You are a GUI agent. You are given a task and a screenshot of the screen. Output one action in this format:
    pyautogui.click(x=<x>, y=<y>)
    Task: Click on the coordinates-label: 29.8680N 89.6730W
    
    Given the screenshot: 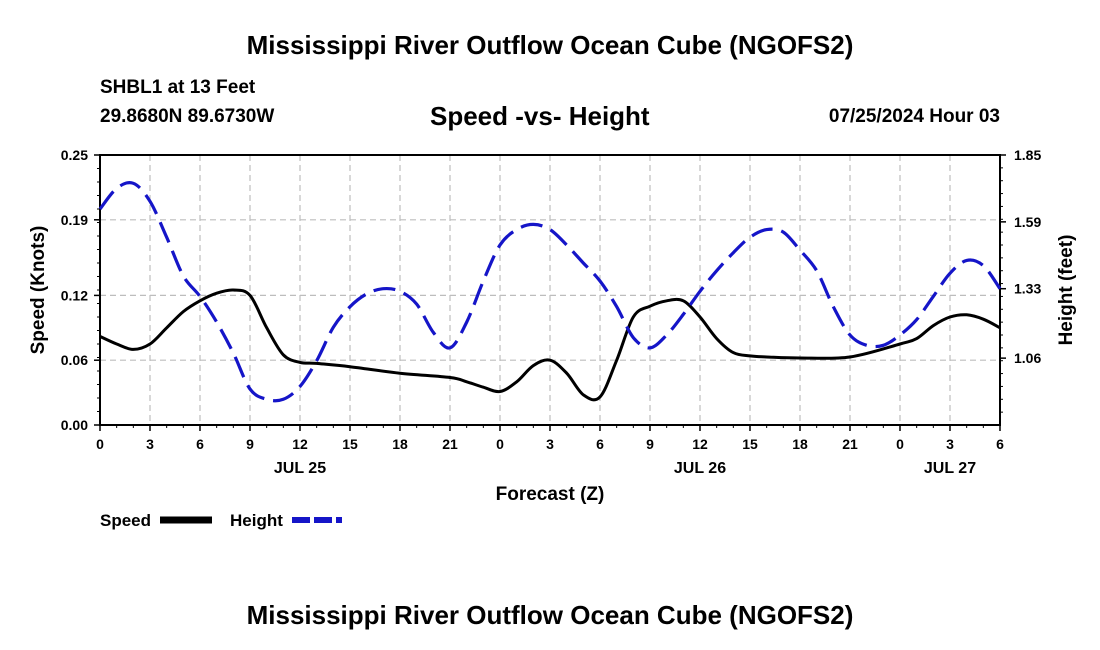 What is the action you would take?
    pyautogui.click(x=187, y=116)
    